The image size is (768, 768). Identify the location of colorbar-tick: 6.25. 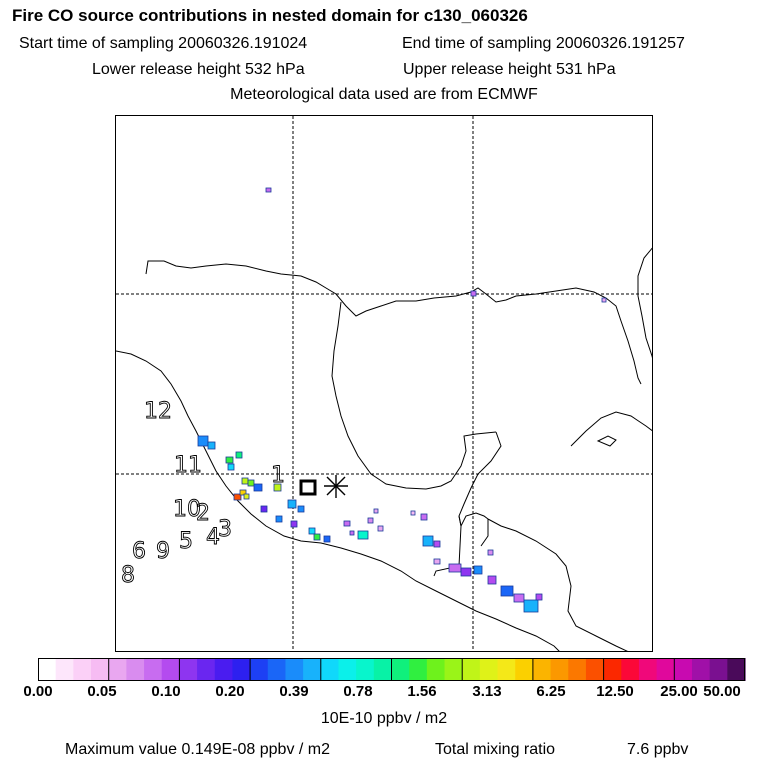
(551, 691).